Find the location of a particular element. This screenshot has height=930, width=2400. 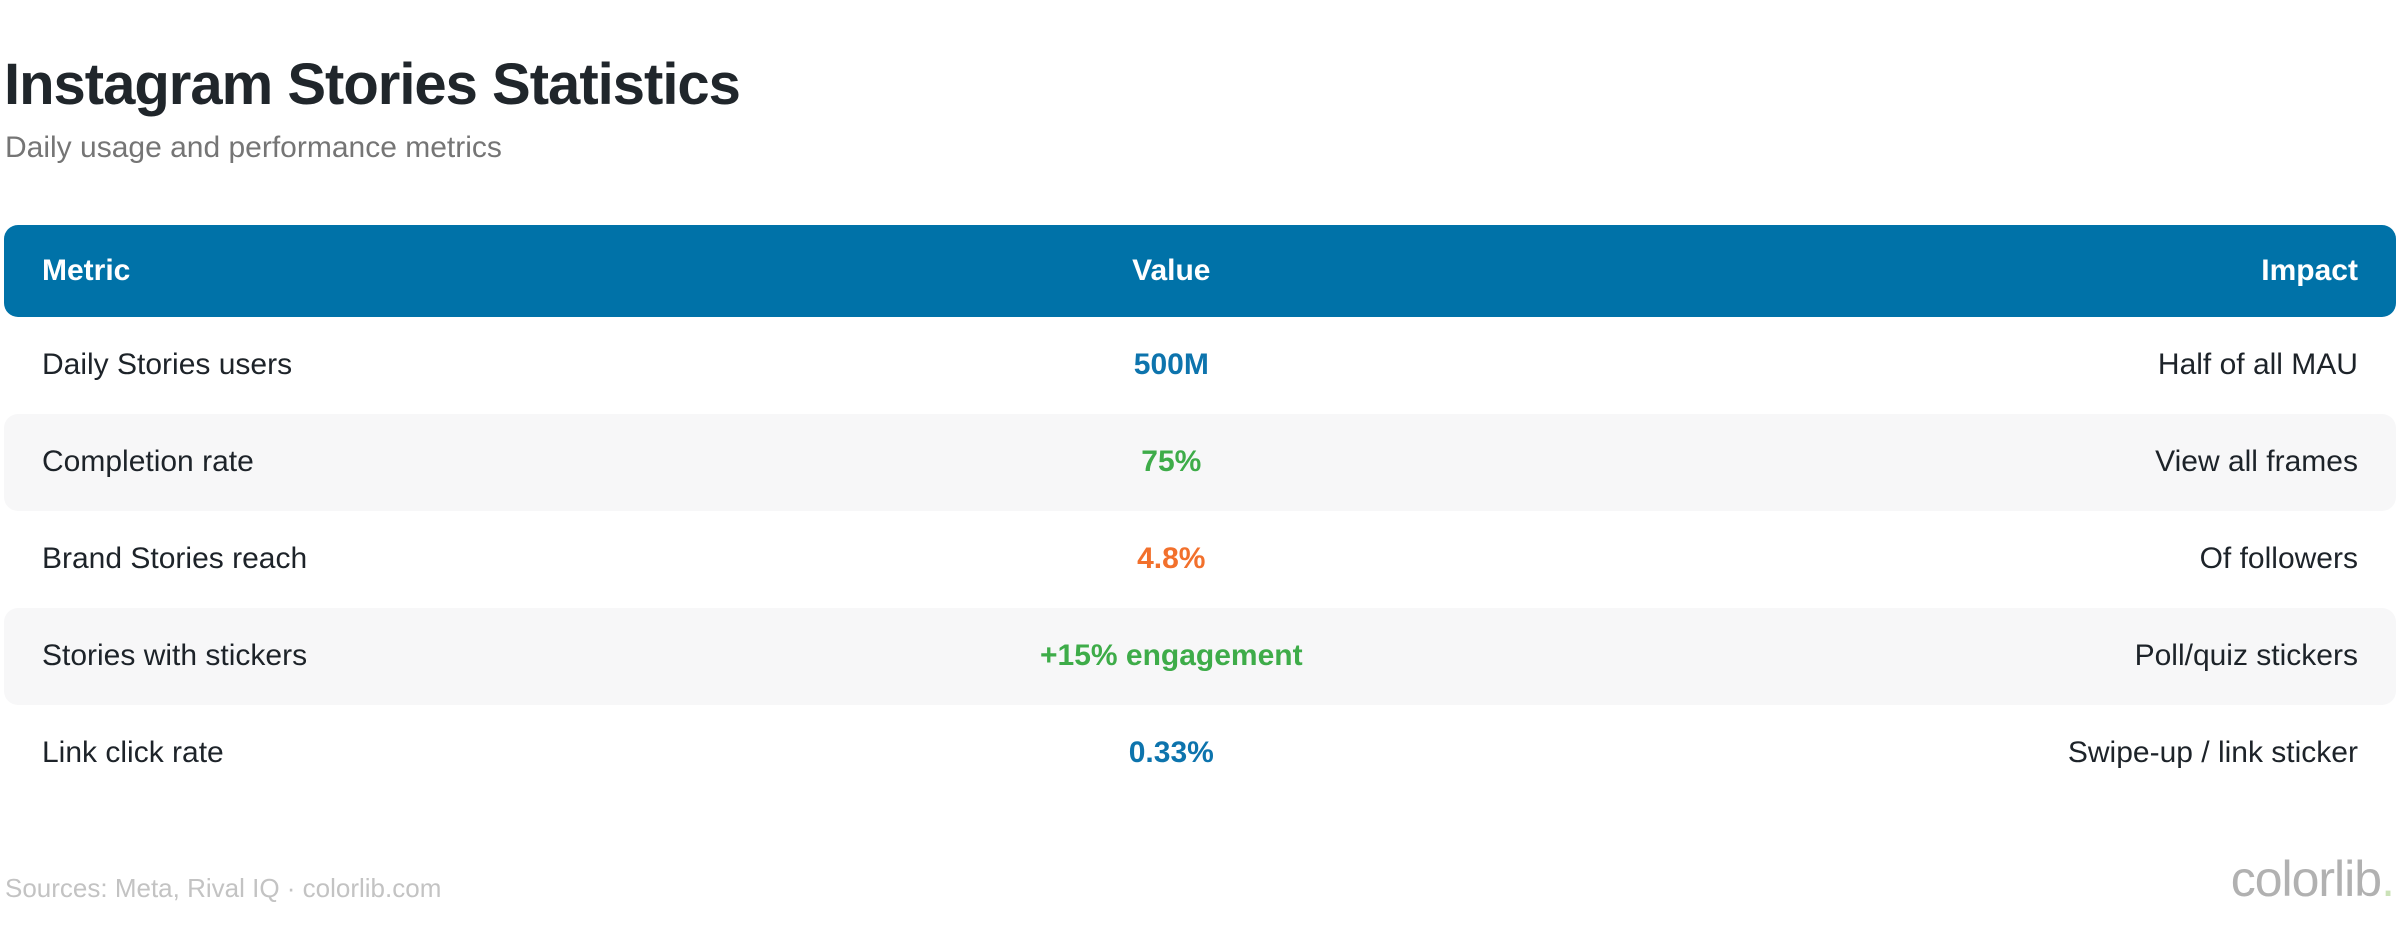

value-cell: 75% is located at coordinates (1171, 462).